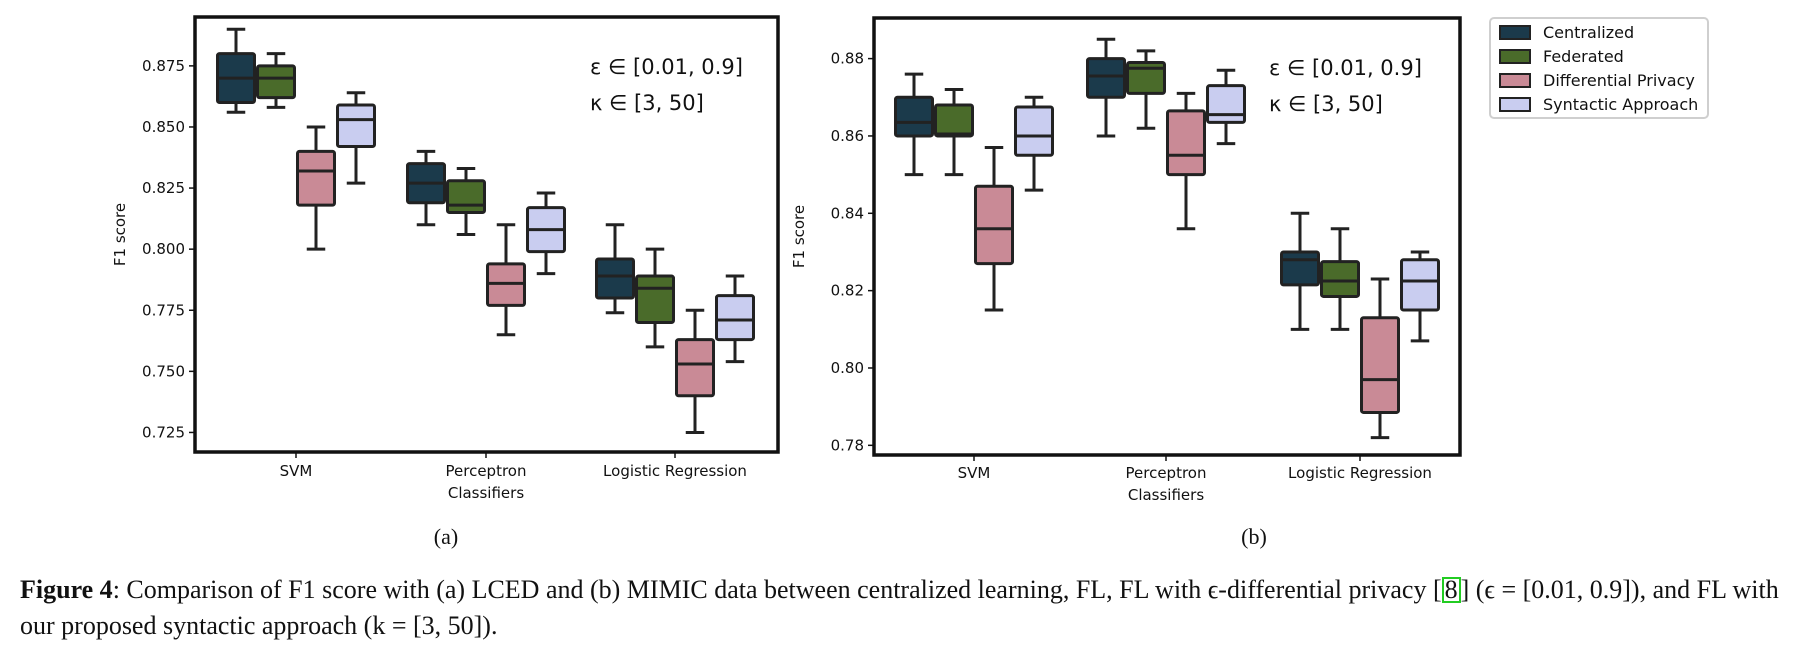 The width and height of the screenshot is (1811, 658). Describe the element at coordinates (847, 368) in the screenshot. I see `y-tick-label: 0.80` at that location.